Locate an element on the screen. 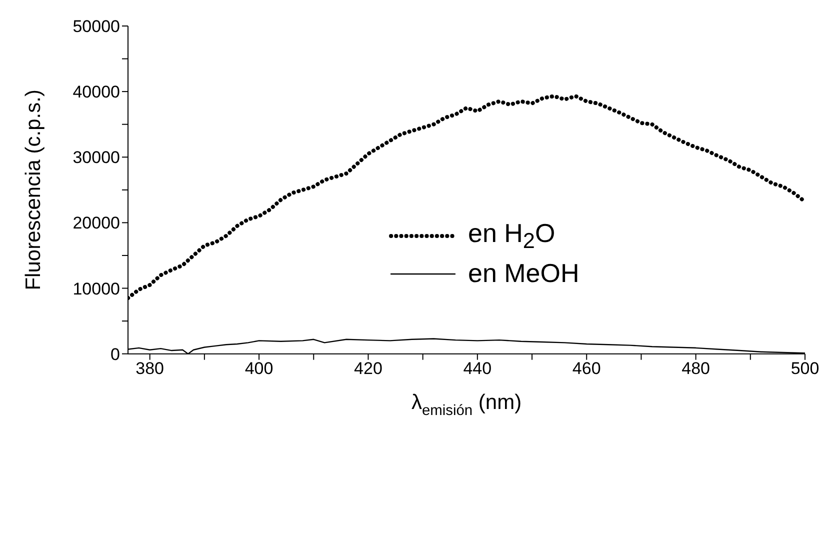 Image resolution: width=831 pixels, height=537 pixels. y-tick-label: 10000 is located at coordinates (96, 288).